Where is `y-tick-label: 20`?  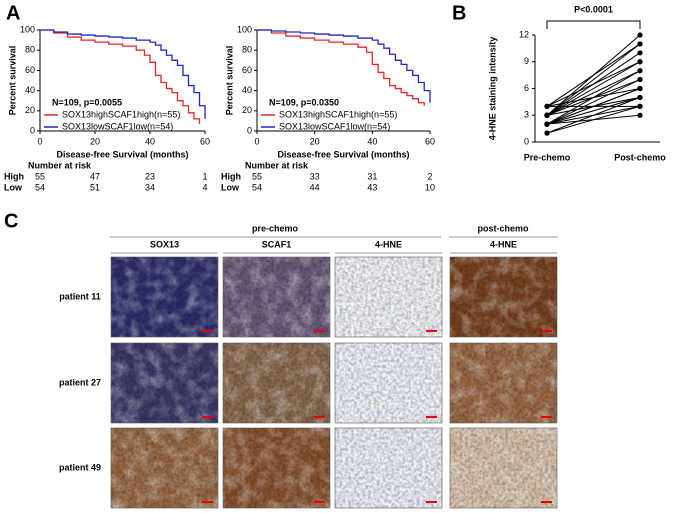
y-tick-label: 20 is located at coordinates (30, 110).